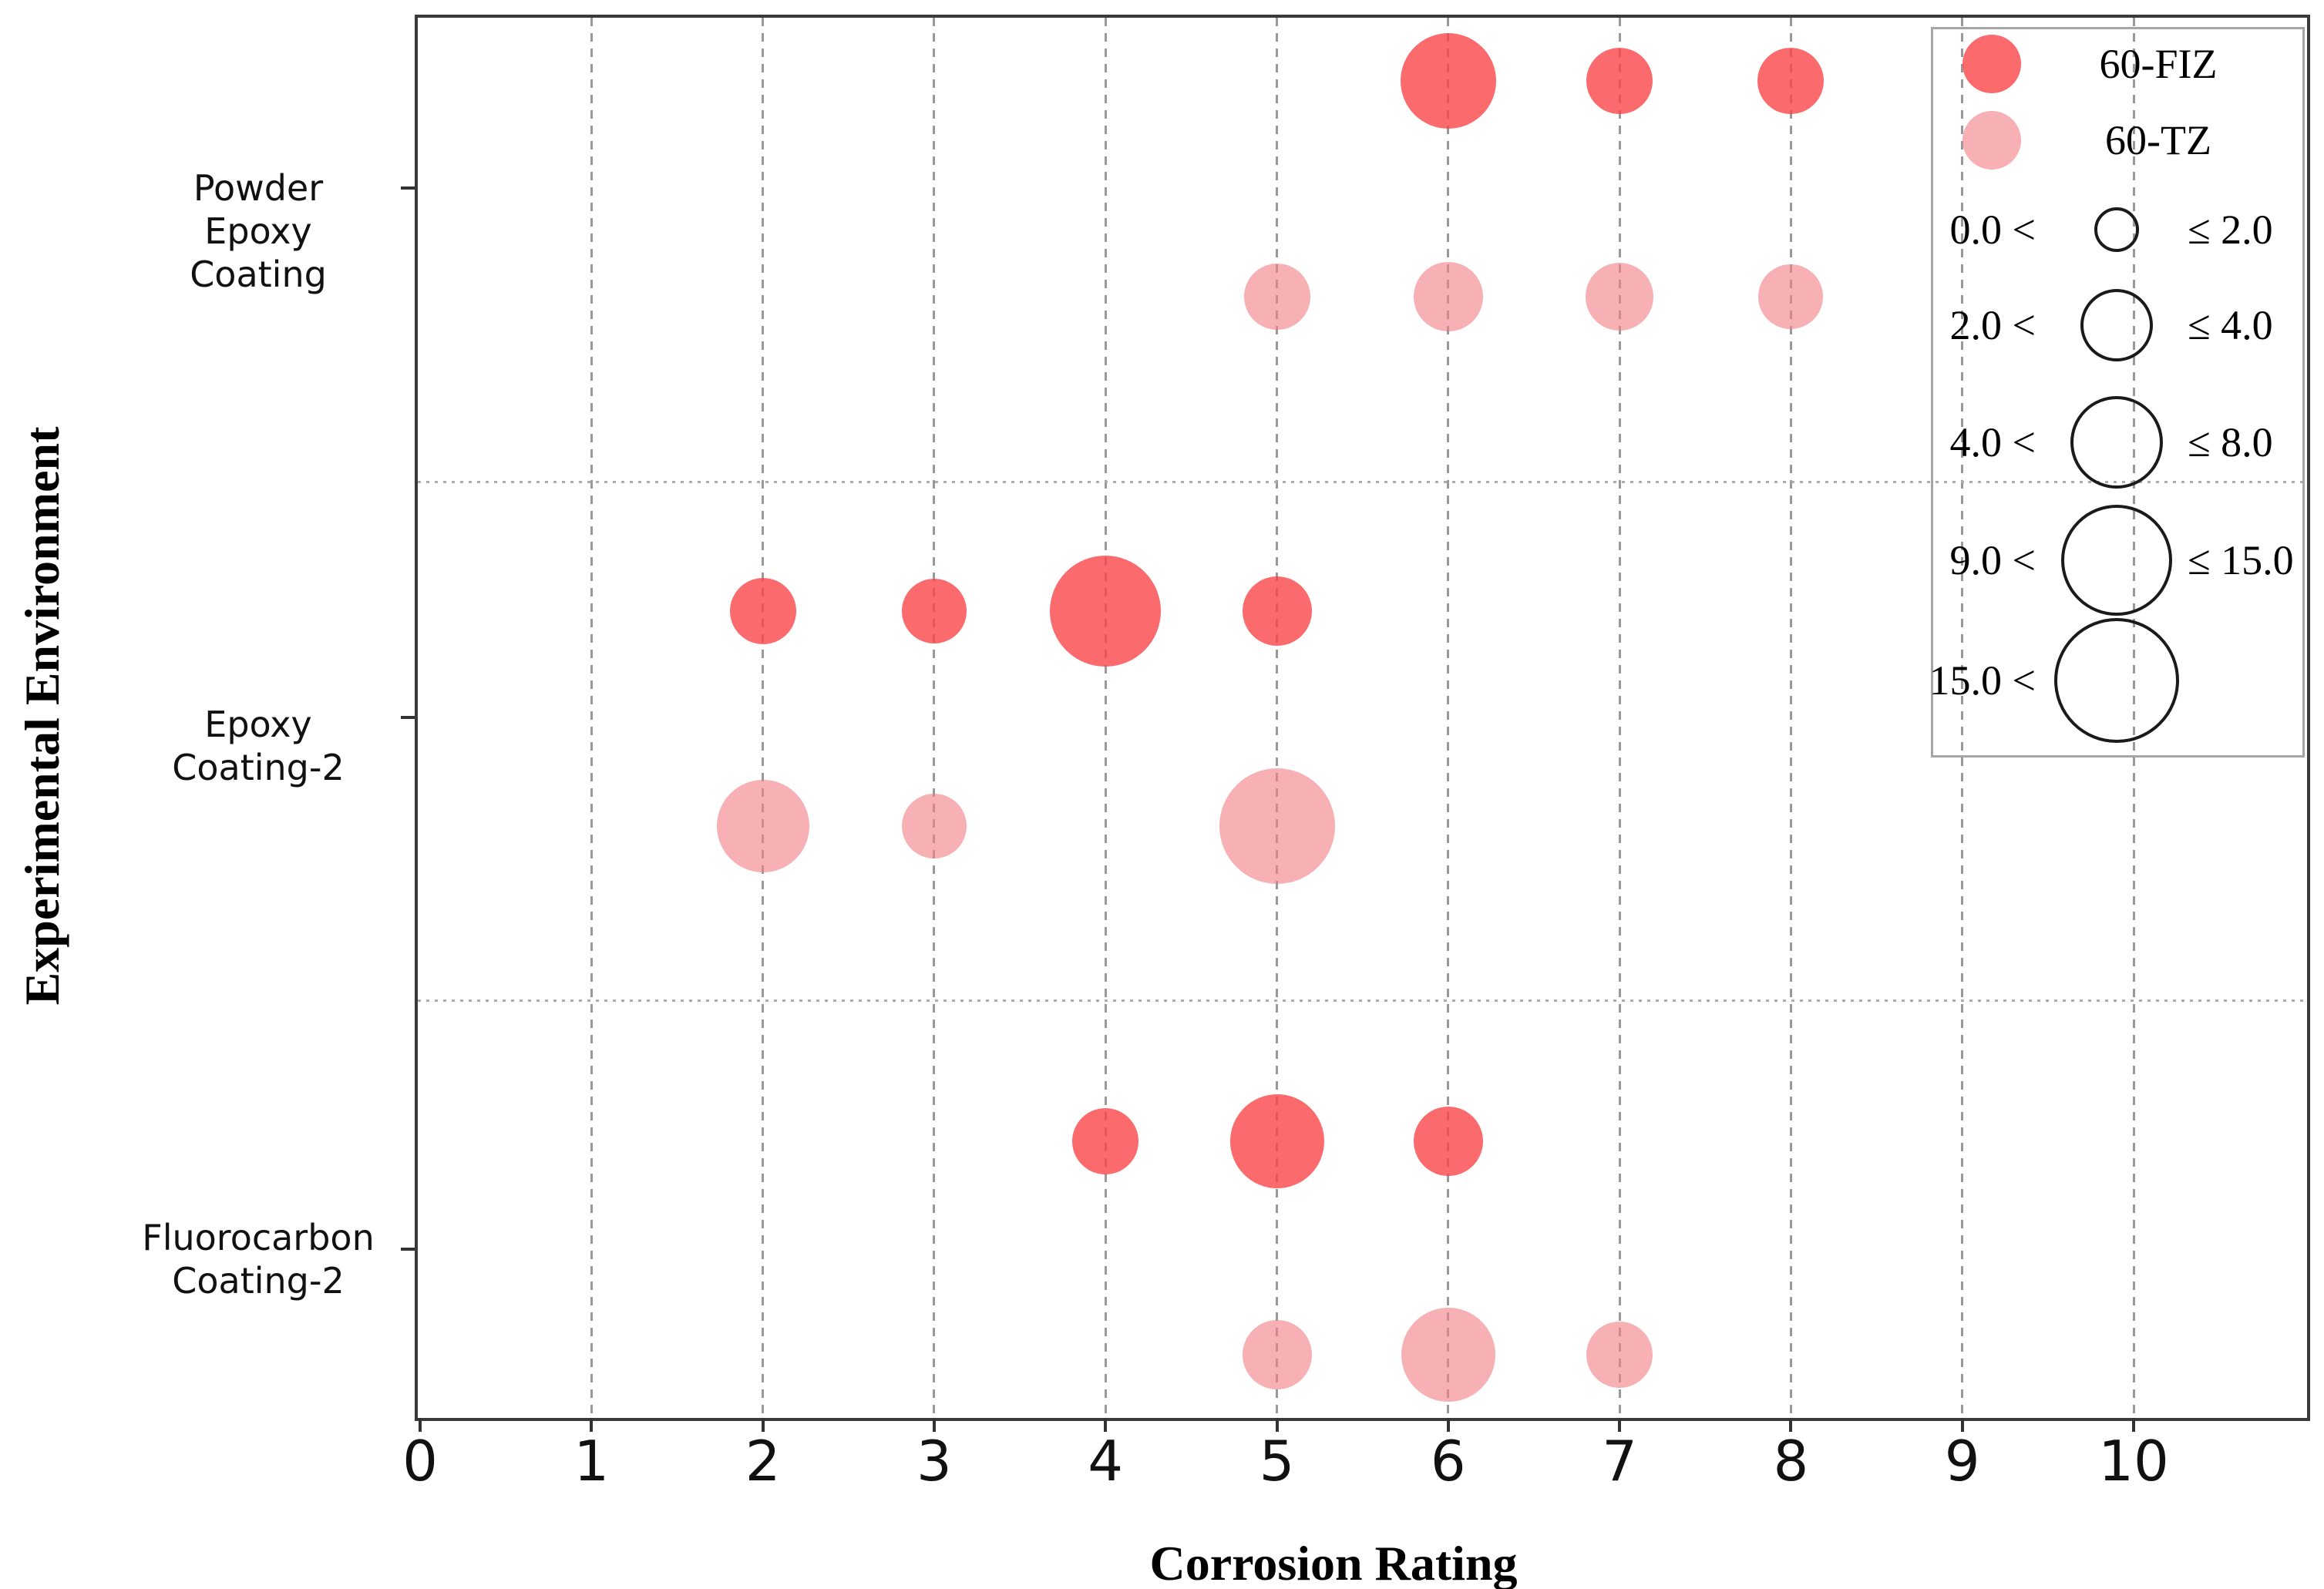  I want to click on bubble-60-FIZ-cat0-x6, so click(1448, 81).